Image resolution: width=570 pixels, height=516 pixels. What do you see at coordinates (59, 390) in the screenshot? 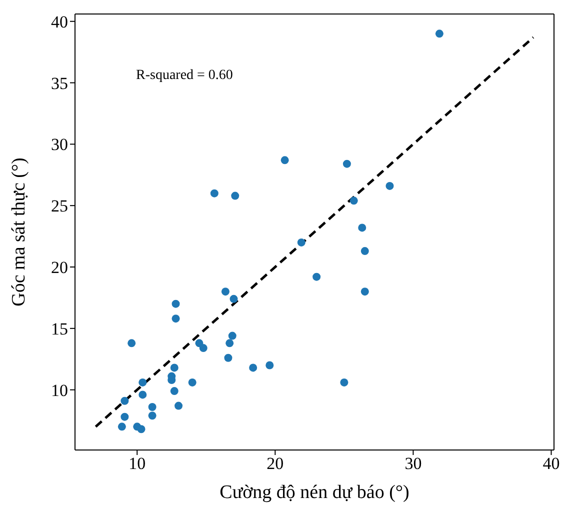
I see `y-tick-label: 10` at bounding box center [59, 390].